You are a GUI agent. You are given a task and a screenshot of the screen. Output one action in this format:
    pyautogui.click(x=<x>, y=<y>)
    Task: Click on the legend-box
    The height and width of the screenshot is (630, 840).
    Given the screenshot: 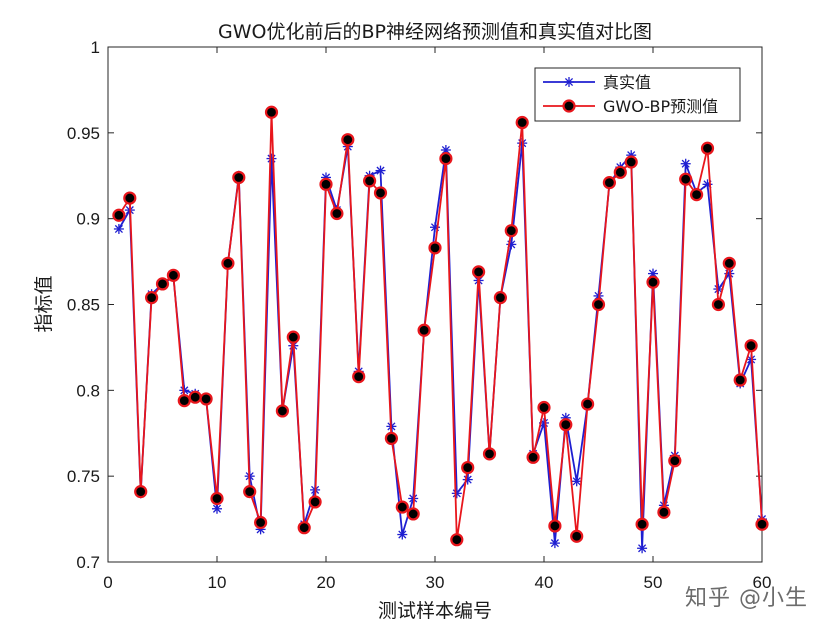 What is the action you would take?
    pyautogui.click(x=637, y=94)
    